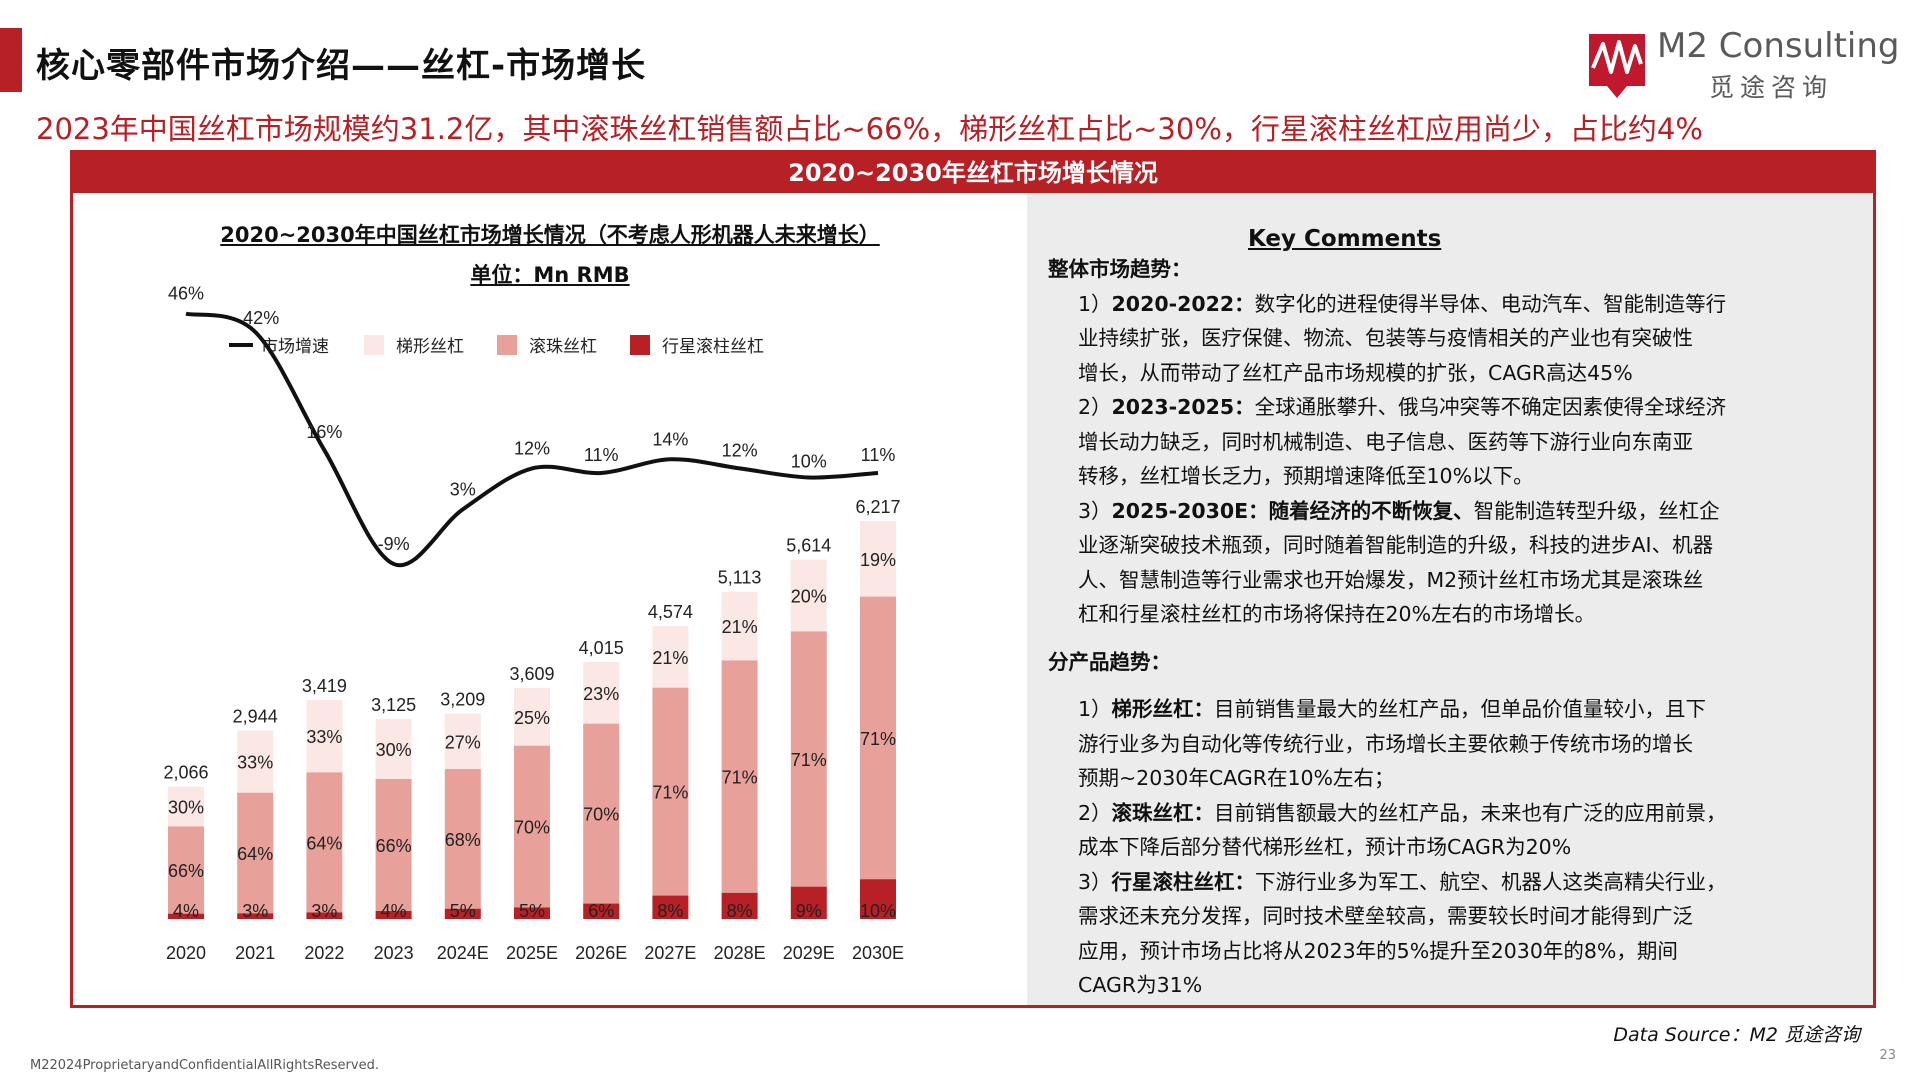 The image size is (1920, 1080). What do you see at coordinates (394, 544) in the screenshot?
I see `growth-label: -9%` at bounding box center [394, 544].